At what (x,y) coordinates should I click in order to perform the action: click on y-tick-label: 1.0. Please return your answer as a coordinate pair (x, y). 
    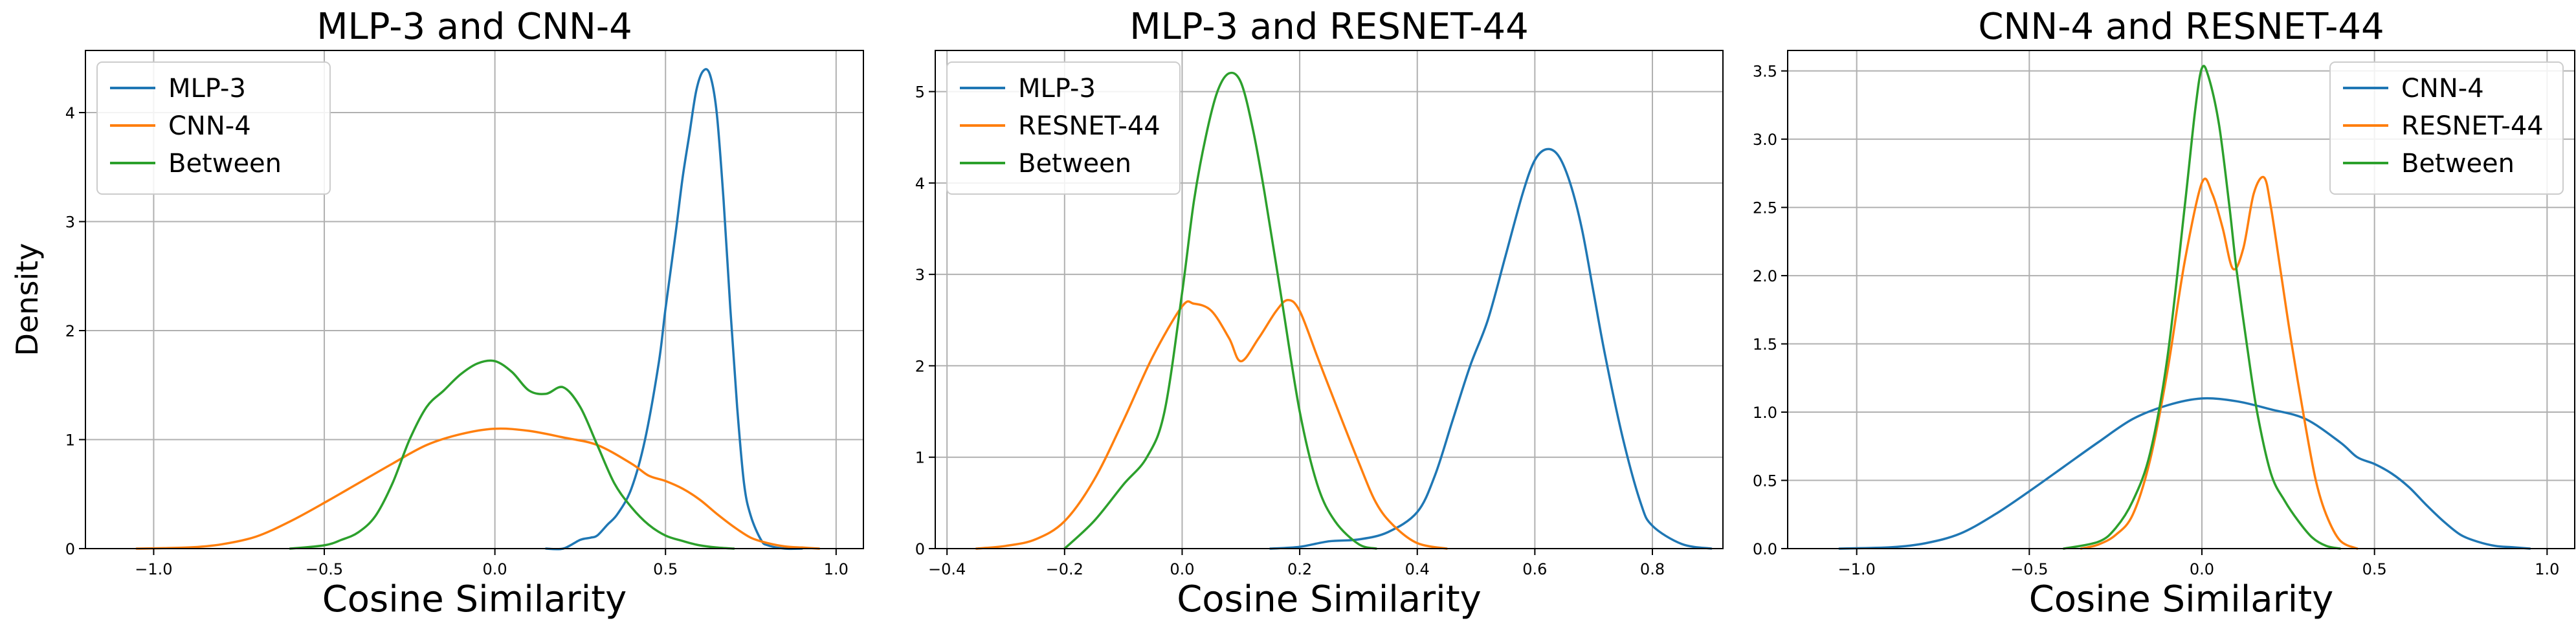
    Looking at the image, I should click on (1765, 413).